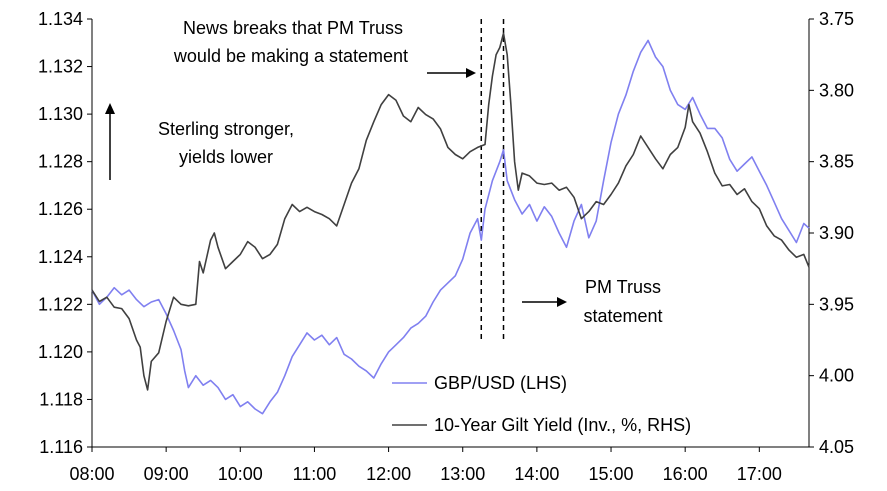  Describe the element at coordinates (536, 474) in the screenshot. I see `x-tick-label: 14:00` at that location.